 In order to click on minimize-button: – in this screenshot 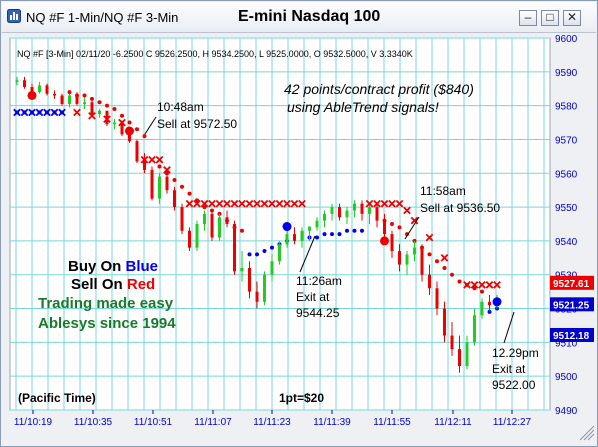, I will do `click(528, 18)`.